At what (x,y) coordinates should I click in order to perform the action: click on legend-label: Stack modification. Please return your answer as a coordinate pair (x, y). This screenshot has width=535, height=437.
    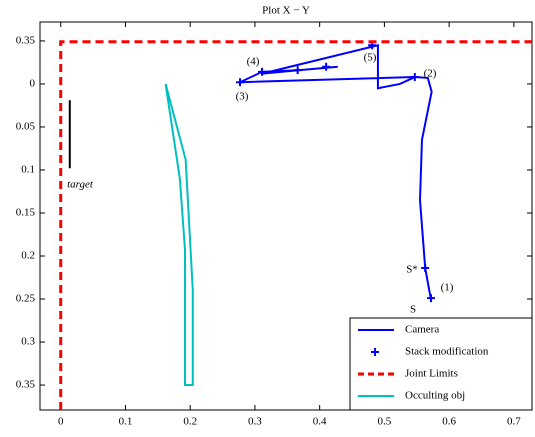
    Looking at the image, I should click on (447, 352).